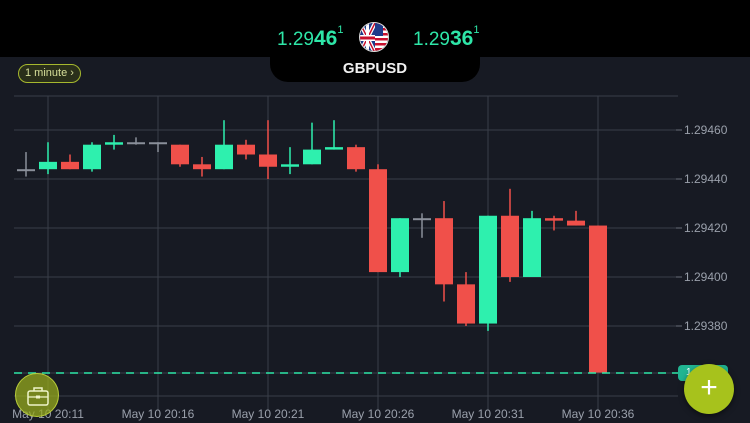 The height and width of the screenshot is (423, 750). Describe the element at coordinates (461, 38) in the screenshot. I see `buy-price-big: 36` at that location.